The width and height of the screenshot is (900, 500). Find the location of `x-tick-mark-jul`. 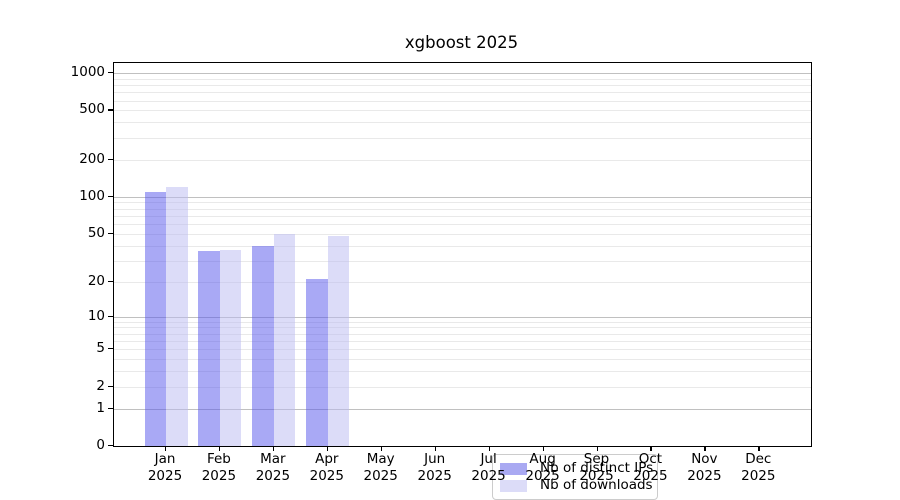

x-tick-mark-jul is located at coordinates (489, 449).